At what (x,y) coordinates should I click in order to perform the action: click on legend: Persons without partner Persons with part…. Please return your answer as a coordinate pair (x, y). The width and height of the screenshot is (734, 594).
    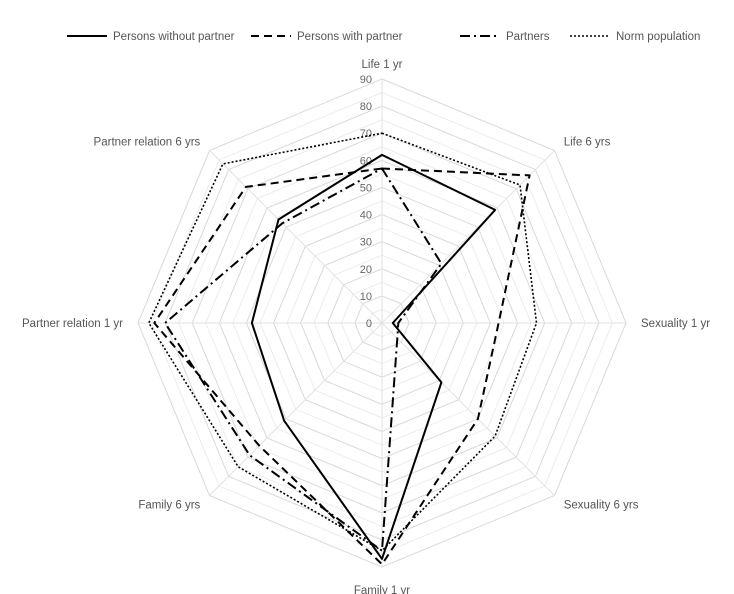
    Looking at the image, I should click on (383, 37).